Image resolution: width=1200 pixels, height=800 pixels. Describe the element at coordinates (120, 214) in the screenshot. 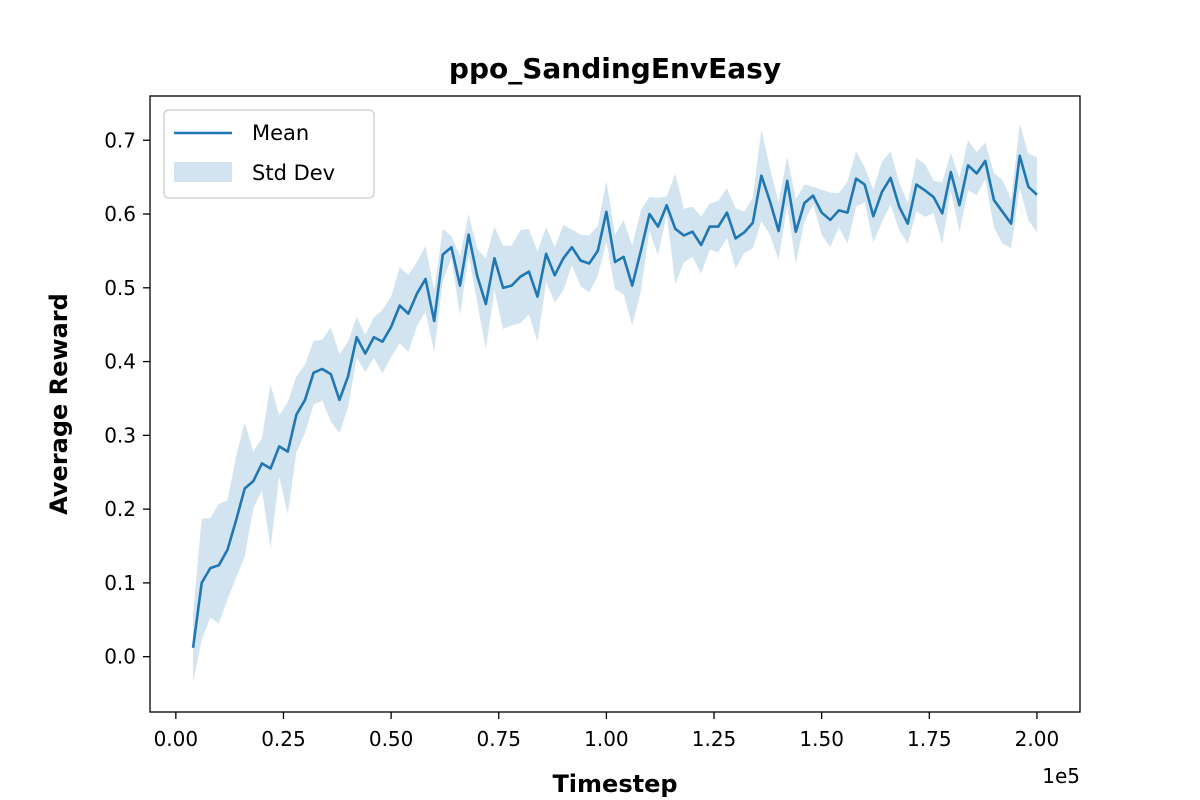

I see `y-tick-label: 0.6` at that location.